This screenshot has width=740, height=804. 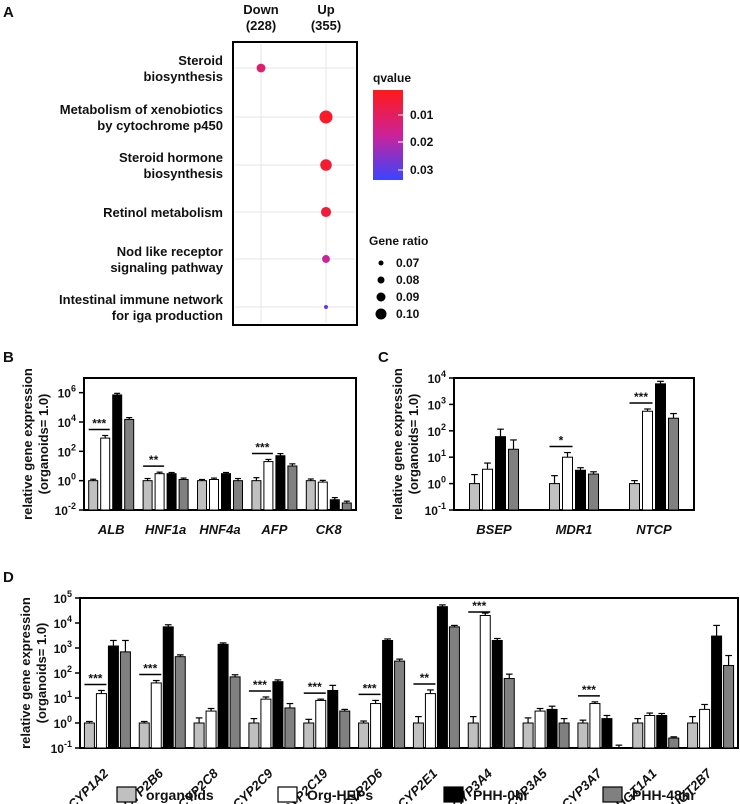 What do you see at coordinates (398, 241) in the screenshot?
I see `gene-ratio-legend-title: Gene ratio` at bounding box center [398, 241].